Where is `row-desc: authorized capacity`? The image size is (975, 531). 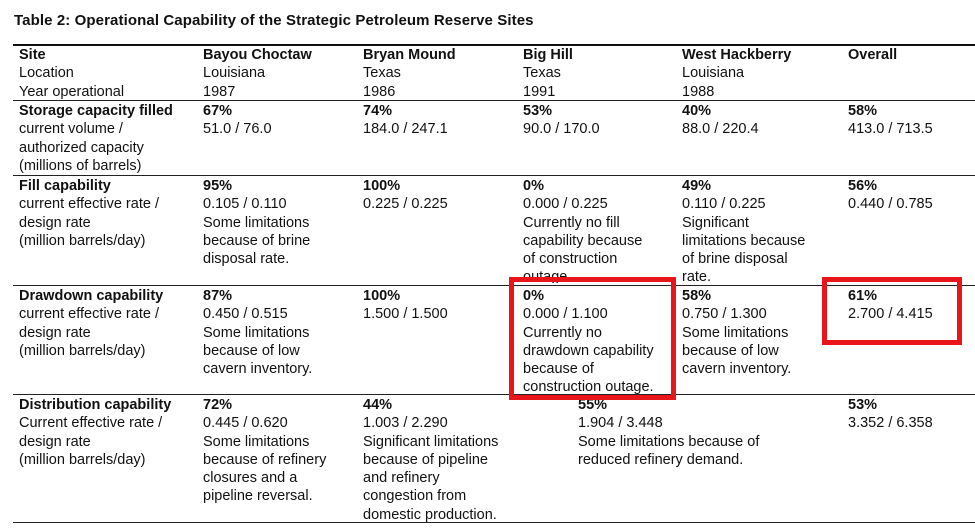 row-desc: authorized capacity is located at coordinates (81, 147).